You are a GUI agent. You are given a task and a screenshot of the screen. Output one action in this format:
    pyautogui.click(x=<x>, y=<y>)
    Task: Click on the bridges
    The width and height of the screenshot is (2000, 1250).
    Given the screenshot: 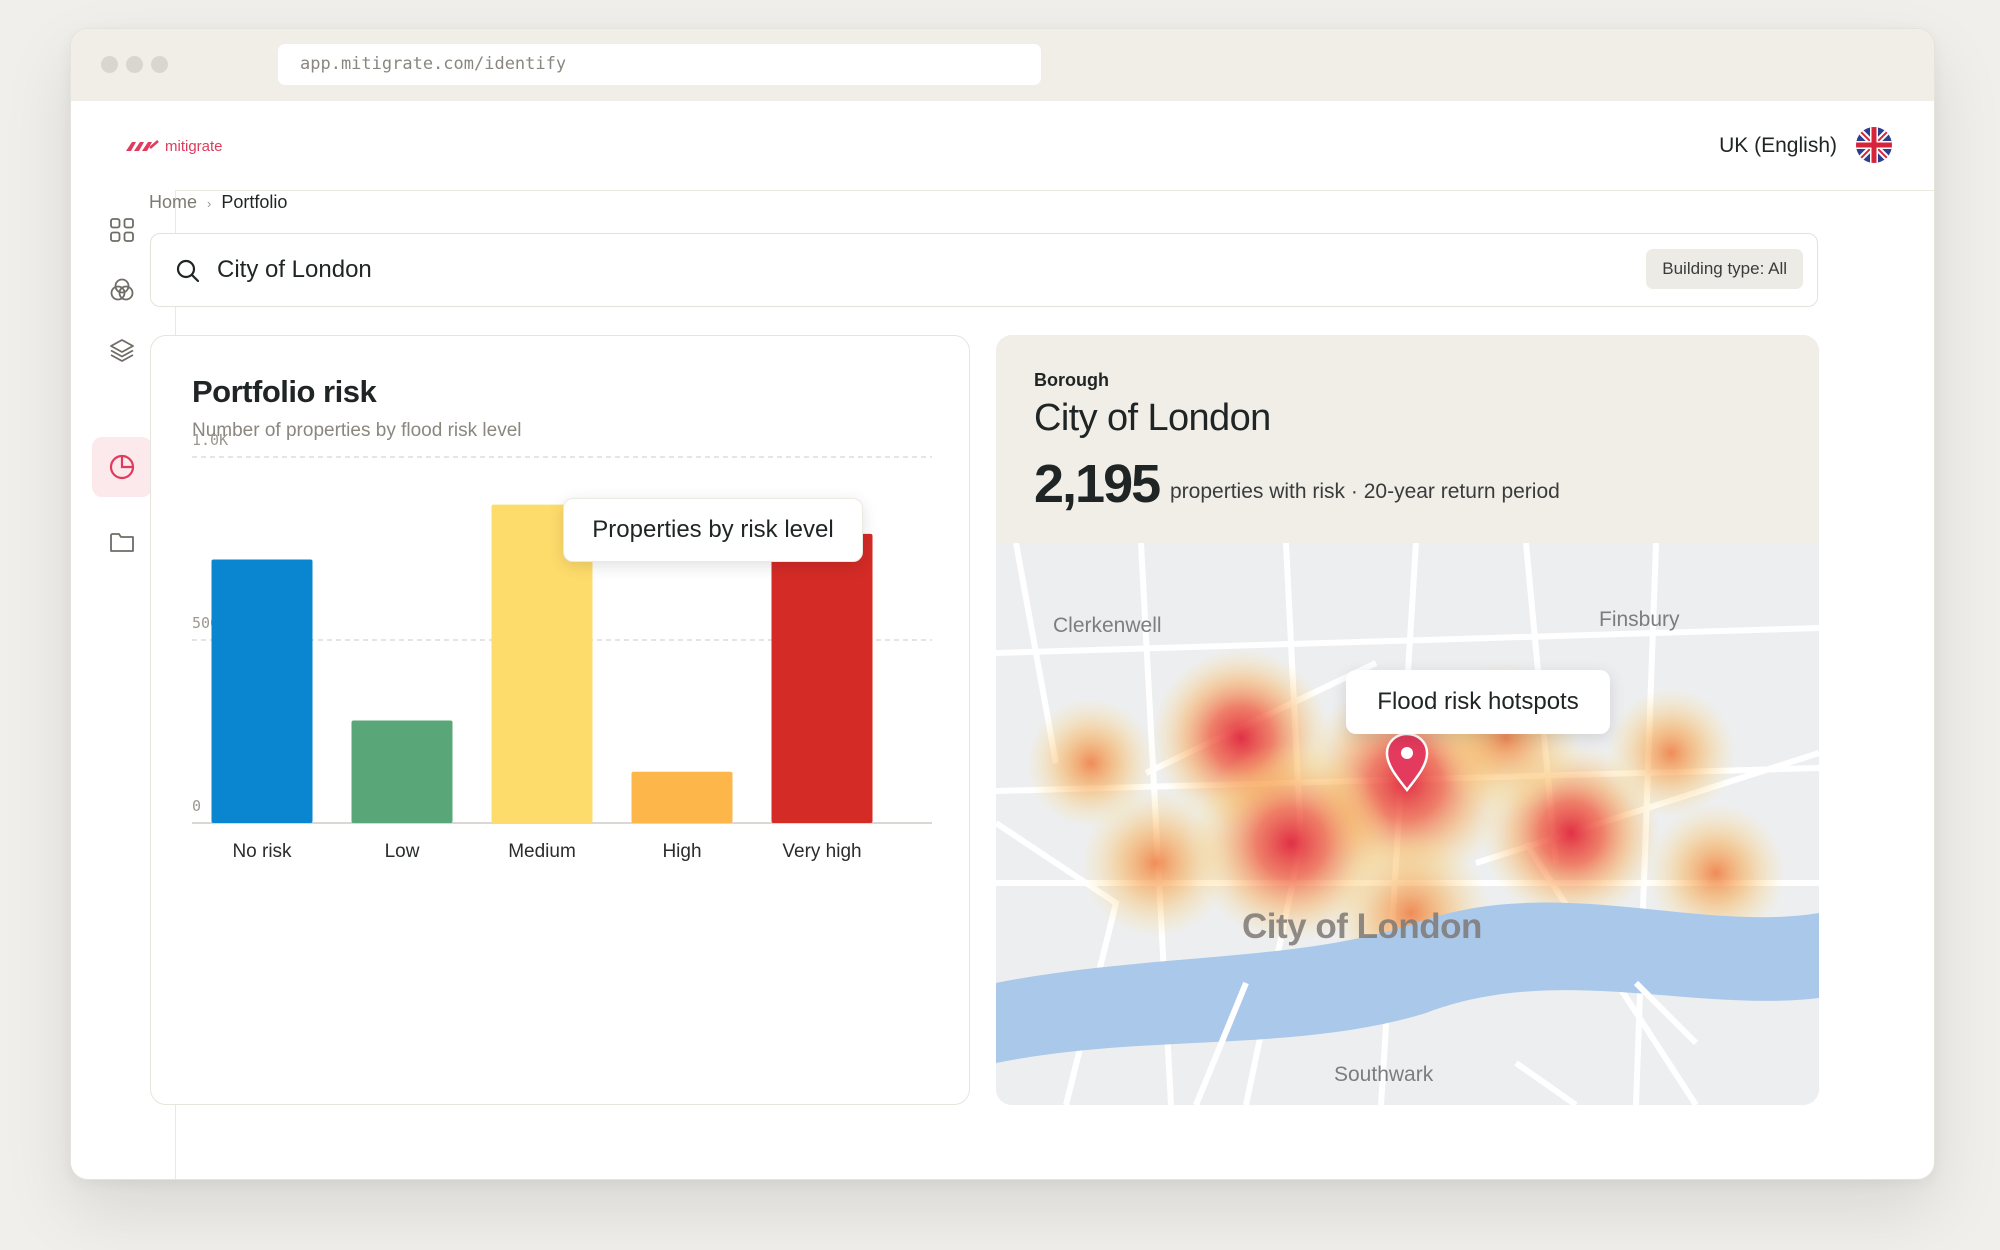 What is the action you would take?
    pyautogui.click(x=1446, y=1042)
    